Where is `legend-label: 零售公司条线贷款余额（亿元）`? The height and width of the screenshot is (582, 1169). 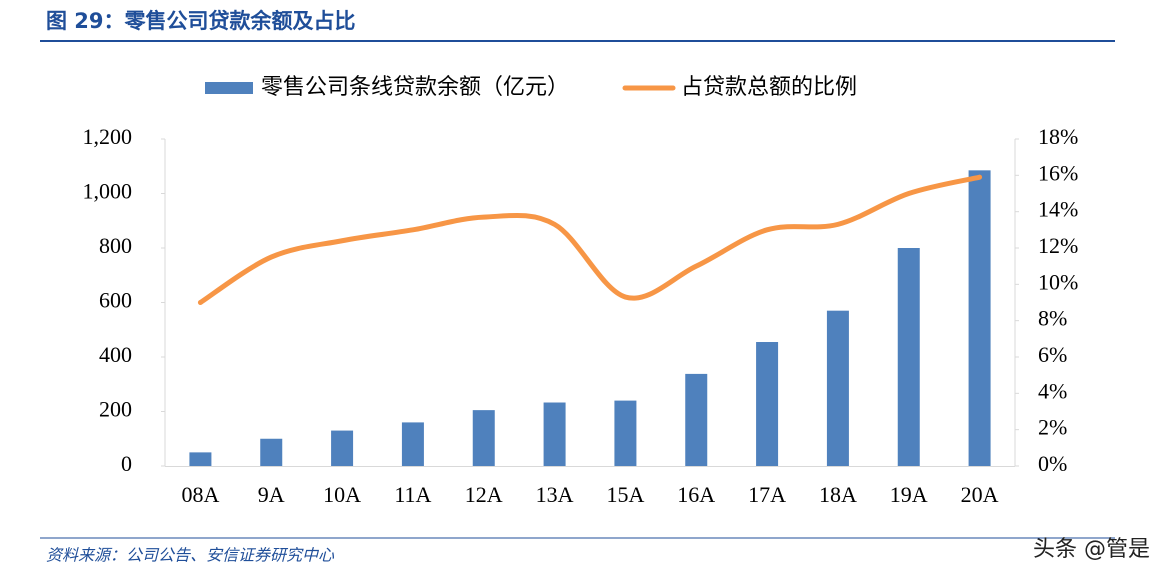 legend-label: 零售公司条线贷款余额（亿元） is located at coordinates (415, 87).